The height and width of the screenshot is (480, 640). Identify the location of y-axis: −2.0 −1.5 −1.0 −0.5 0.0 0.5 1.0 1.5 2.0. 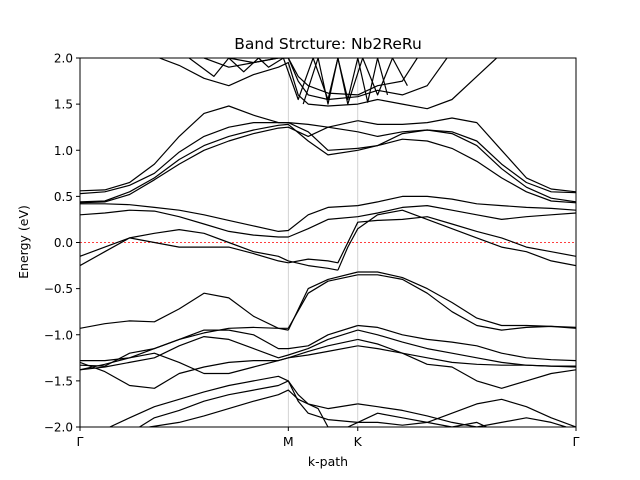
(62, 243).